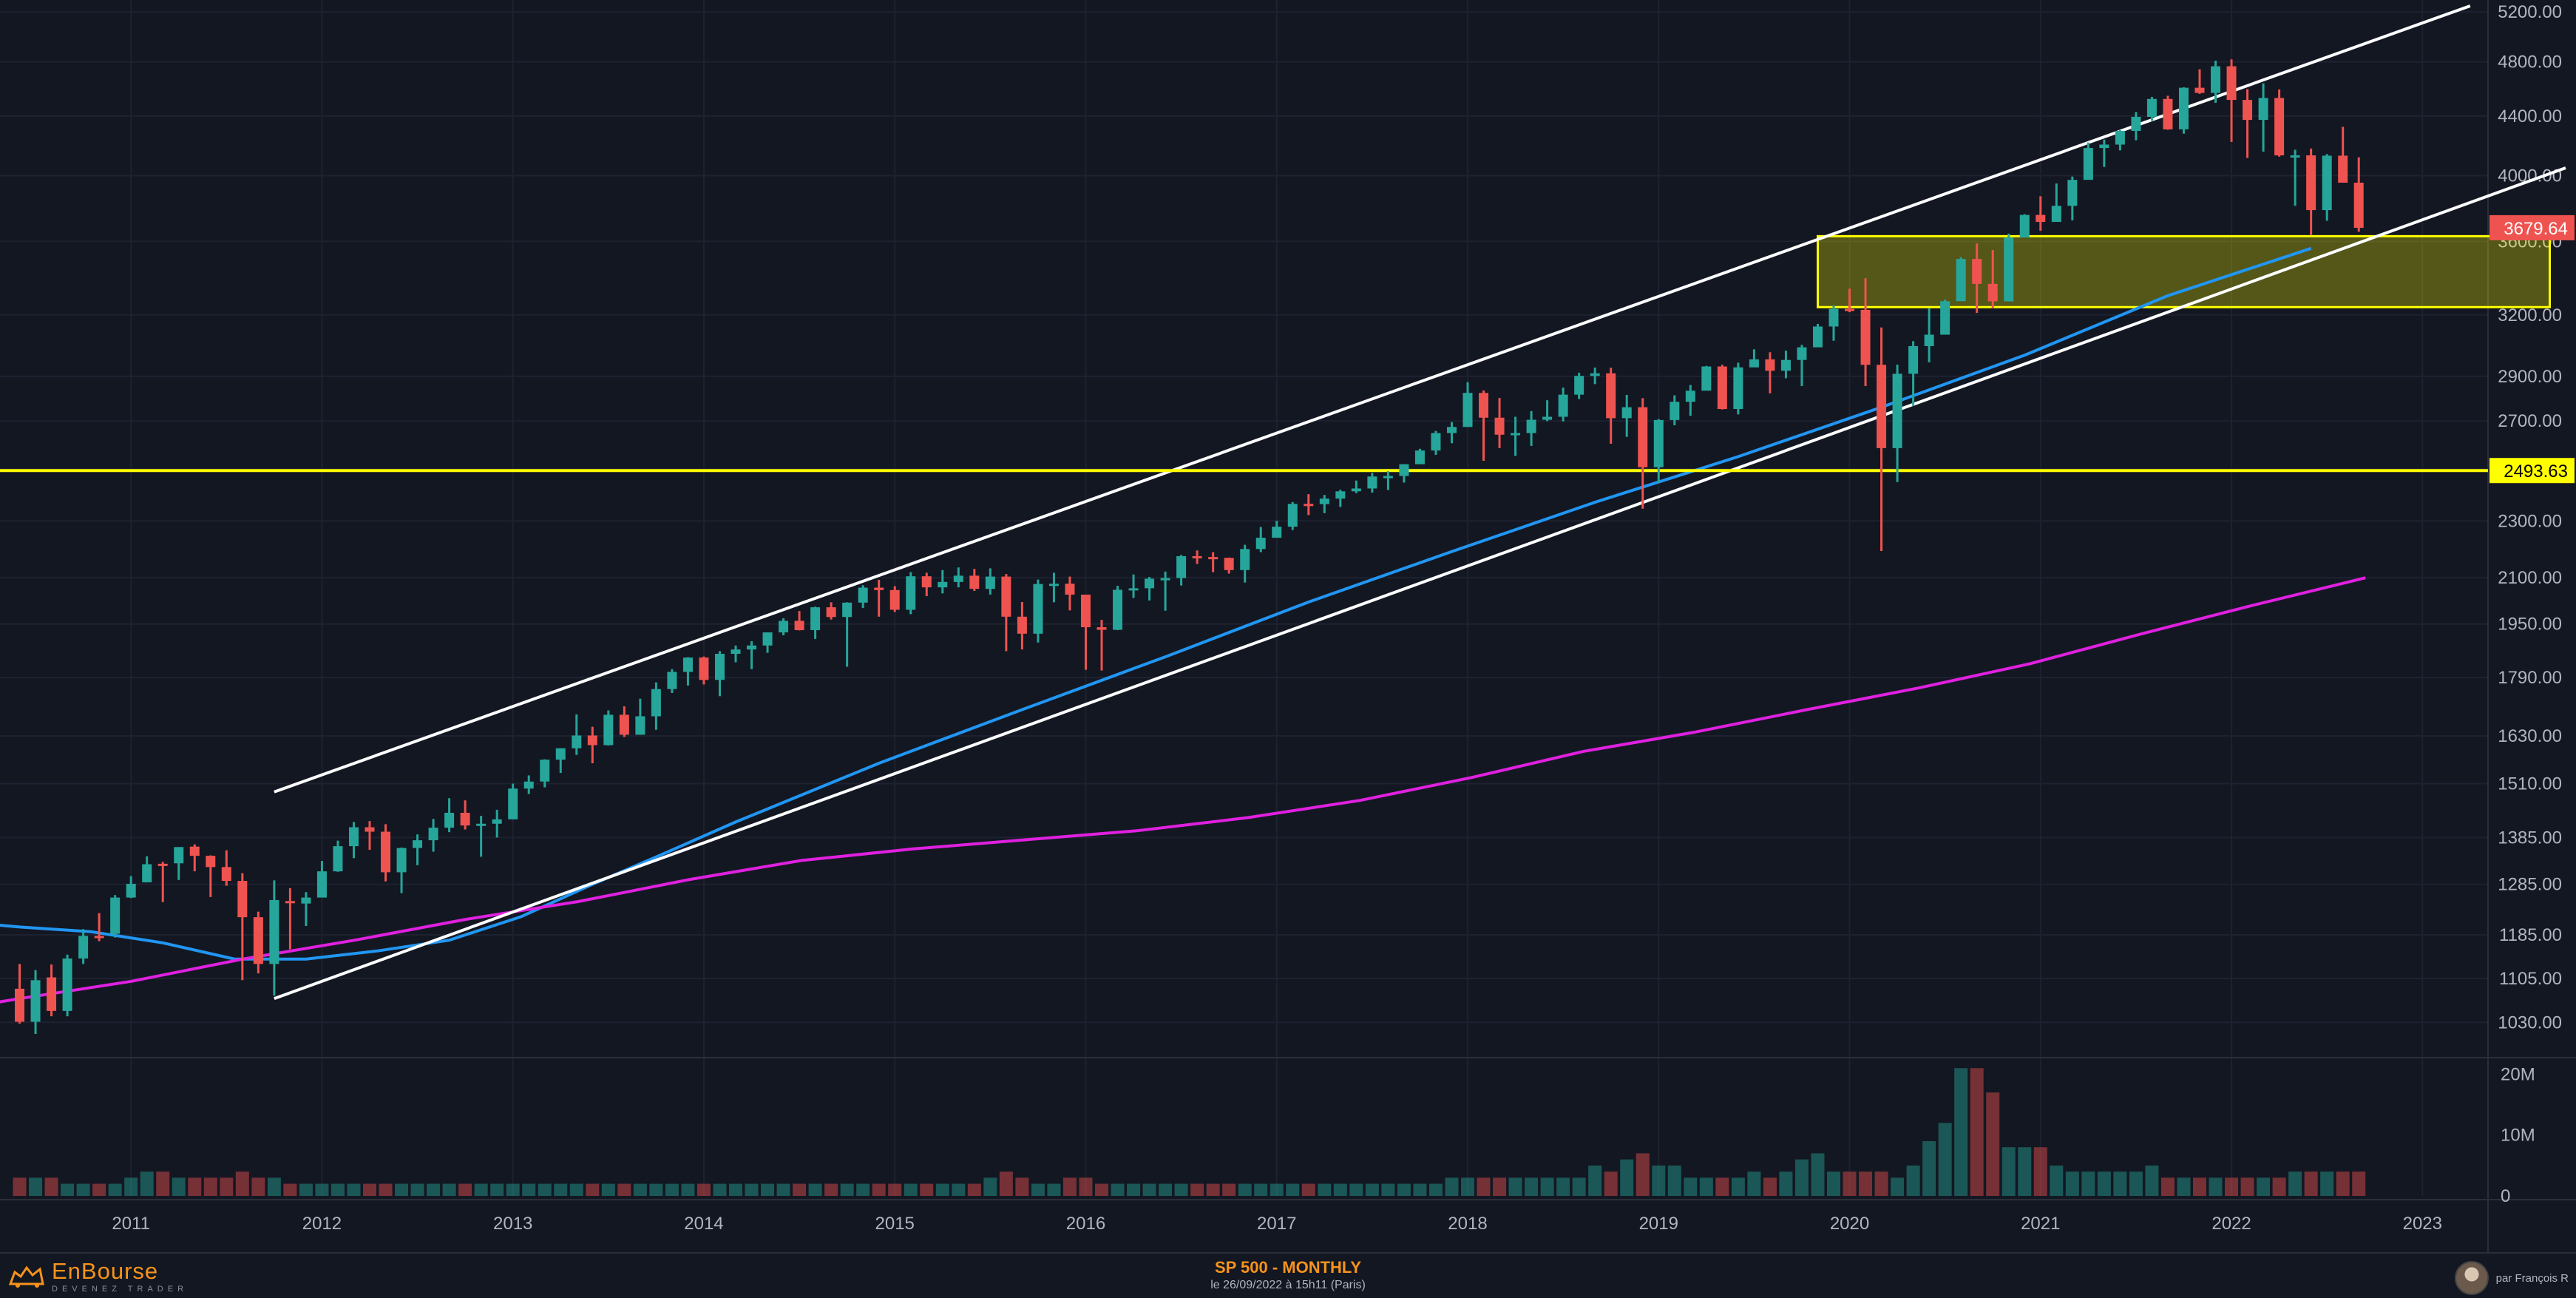  I want to click on x-tick-label: 2013, so click(512, 1224).